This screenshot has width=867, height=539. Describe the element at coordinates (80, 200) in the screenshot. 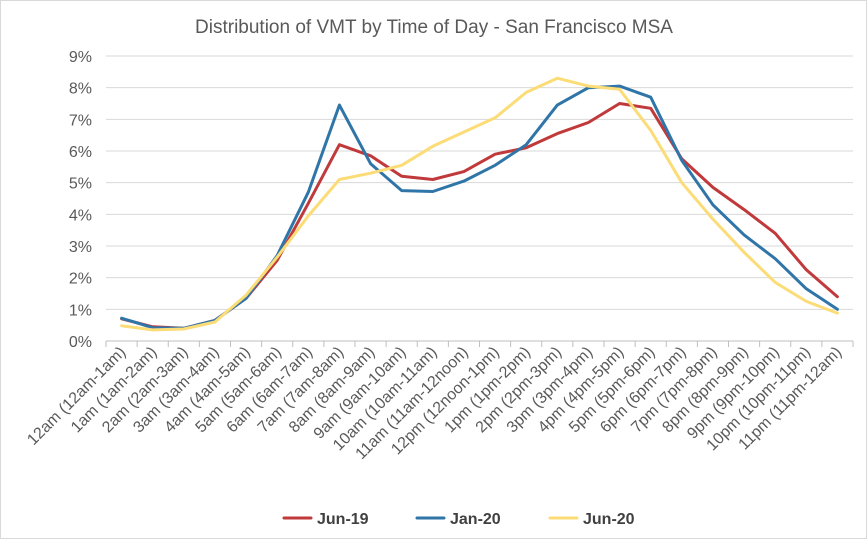

I see `y-axis: 0% 1% 2% 3% 4% 5% 6% 7% 8% 9%` at that location.